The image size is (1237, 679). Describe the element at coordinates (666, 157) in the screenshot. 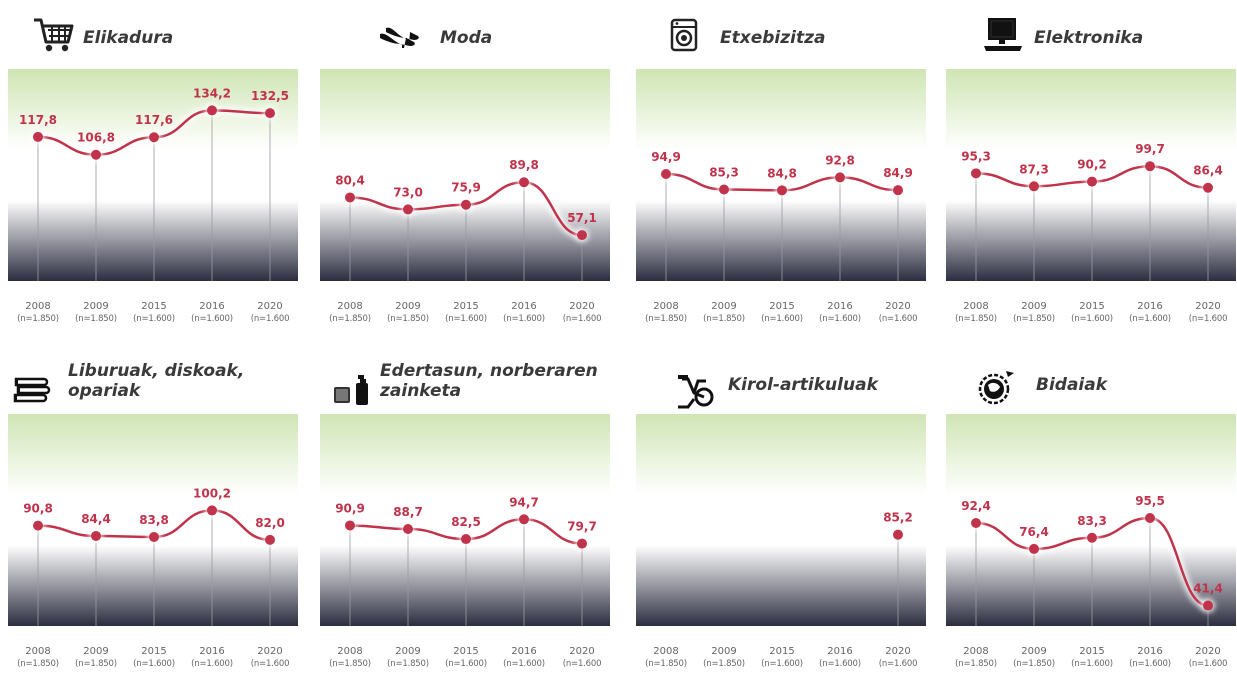

I see `data-label: 94,9` at that location.